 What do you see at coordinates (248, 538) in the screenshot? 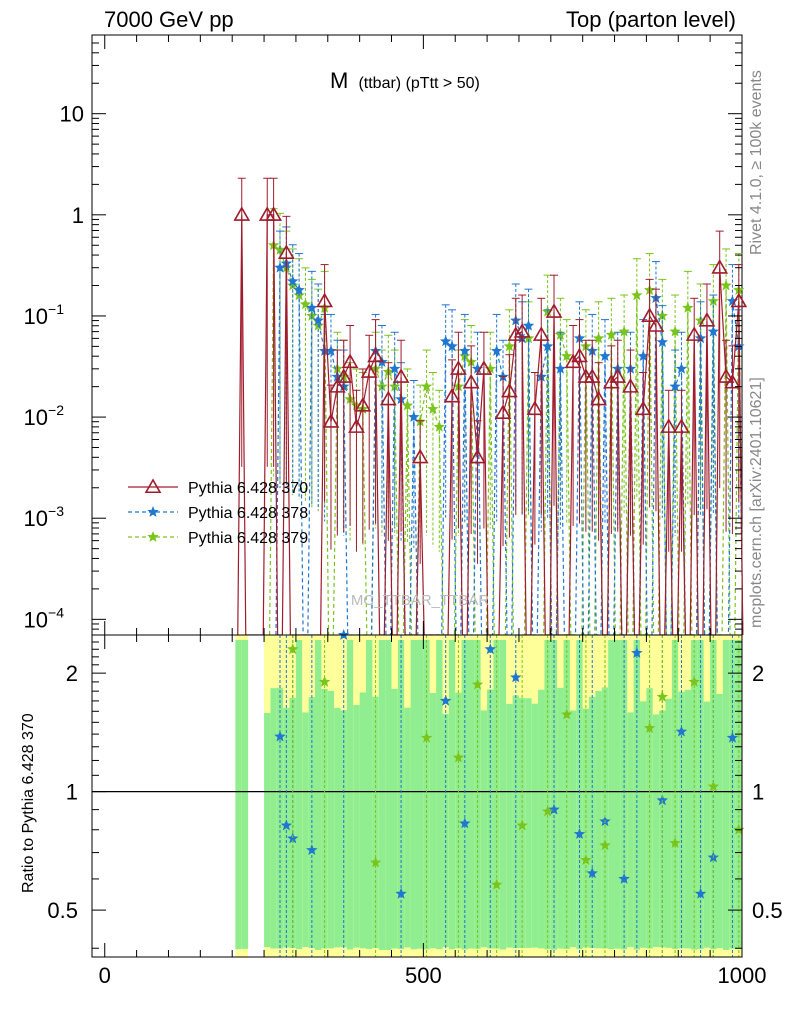
I see `legend-label: Pythia 6.428 379` at bounding box center [248, 538].